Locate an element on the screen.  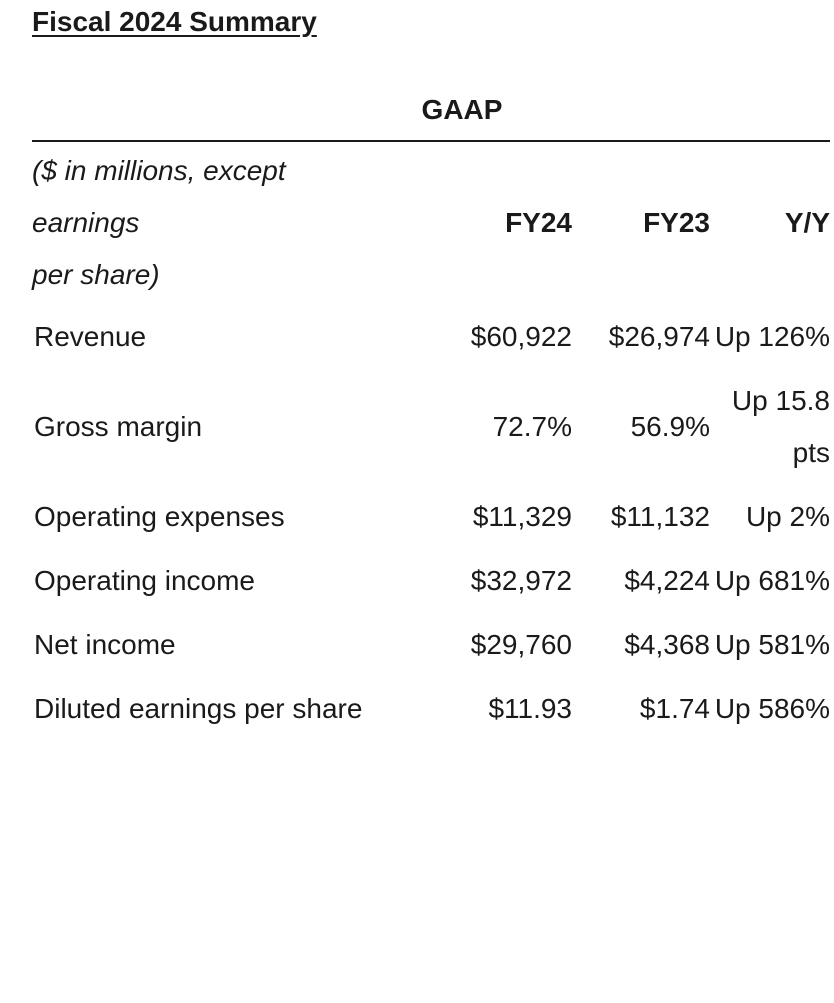
cell: $11,132 is located at coordinates (660, 516).